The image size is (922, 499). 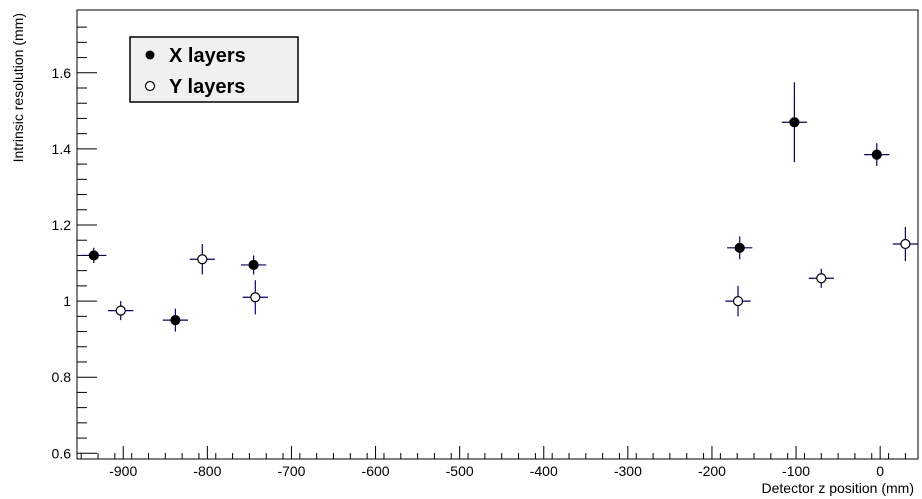 I want to click on legend-box, so click(x=214, y=69).